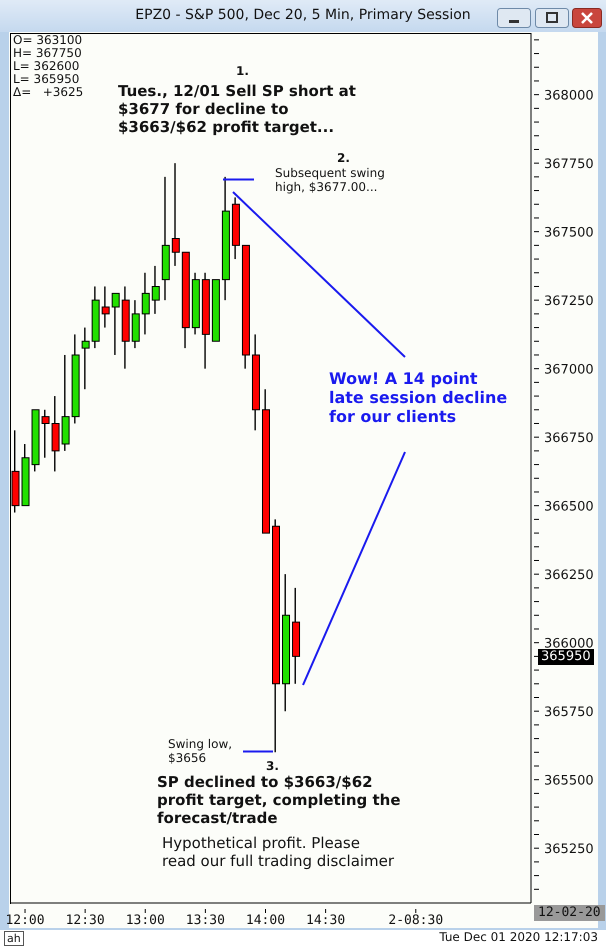  Describe the element at coordinates (569, 781) in the screenshot. I see `y-tick-label: 365500` at that location.